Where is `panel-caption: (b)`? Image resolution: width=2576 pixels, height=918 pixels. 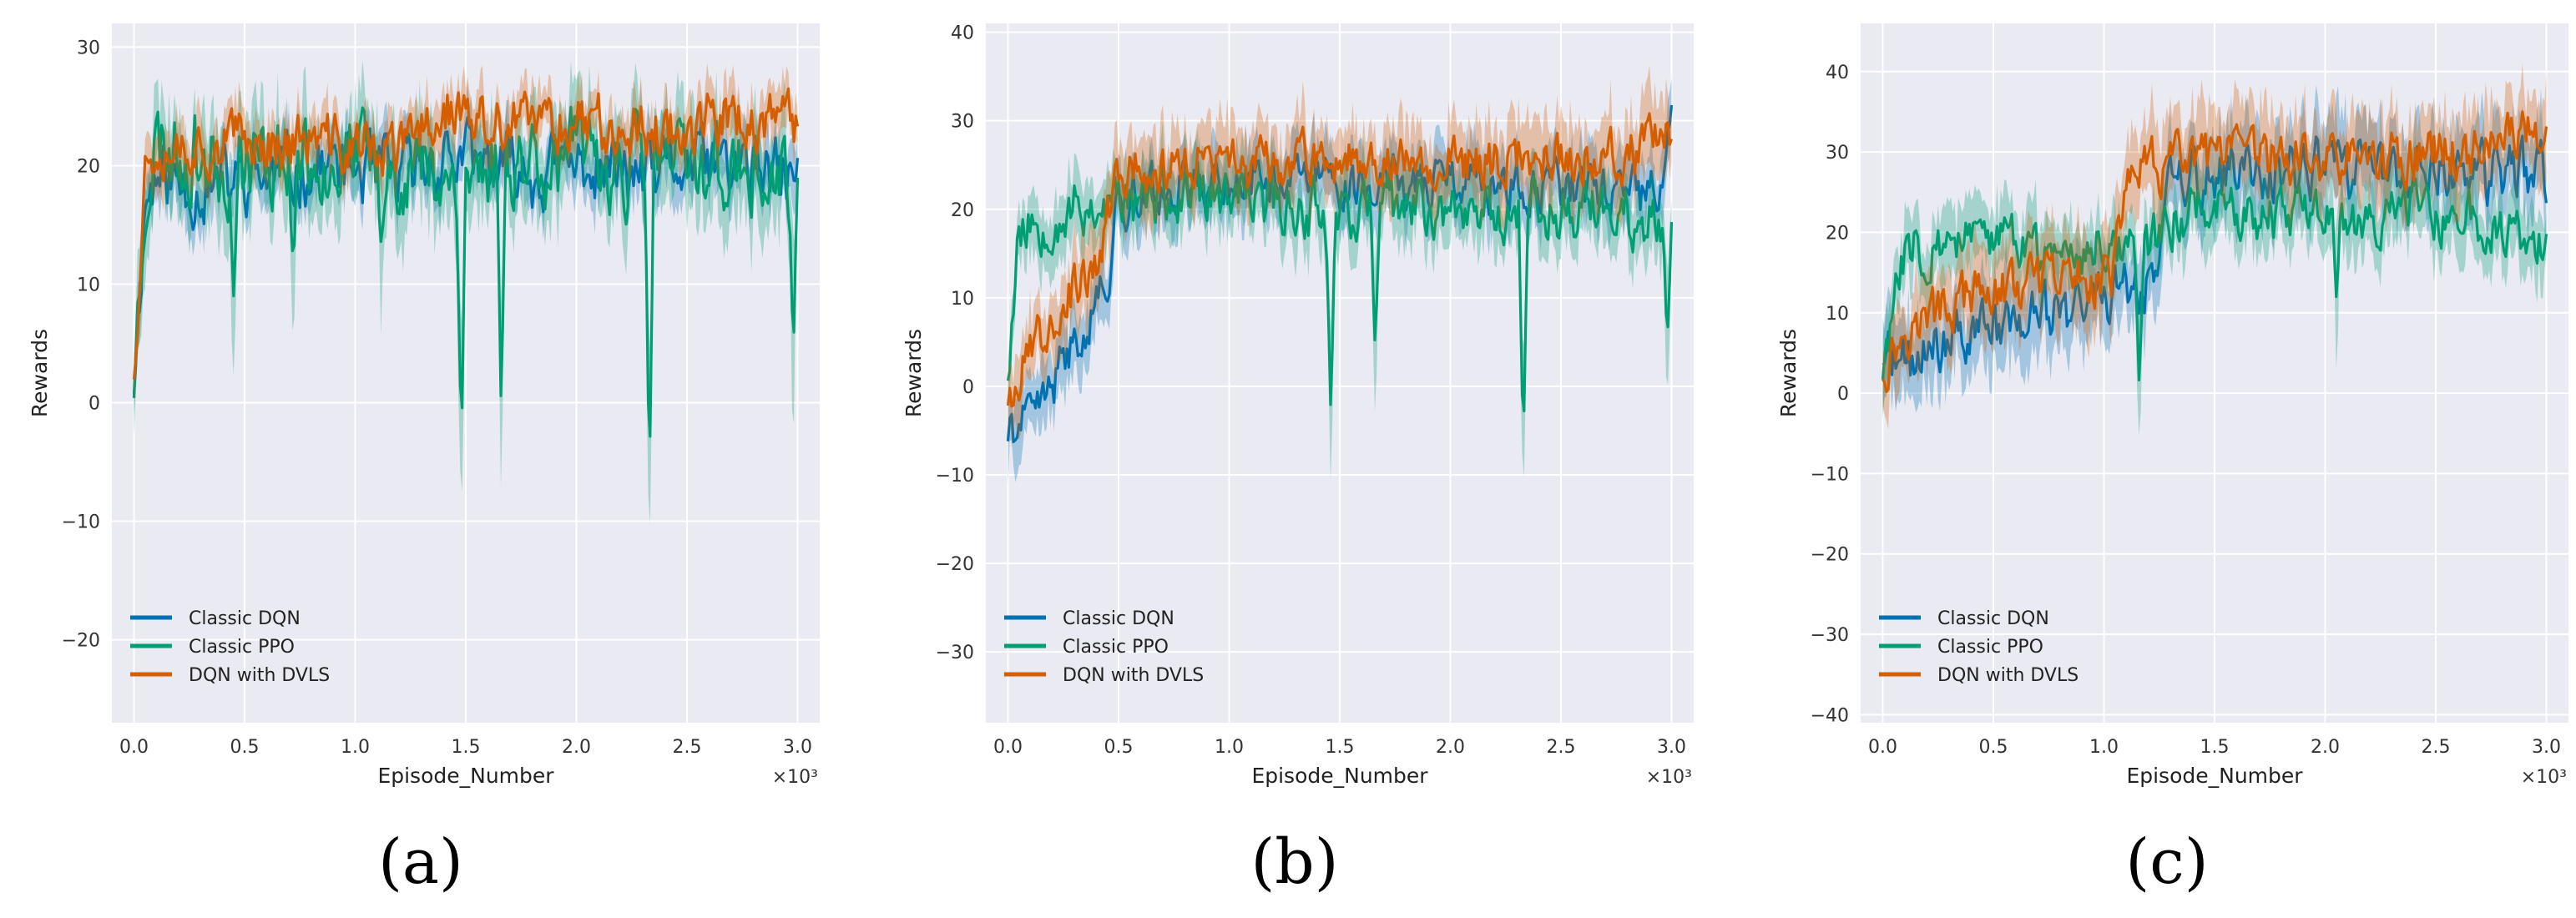
panel-caption: (b) is located at coordinates (1294, 862).